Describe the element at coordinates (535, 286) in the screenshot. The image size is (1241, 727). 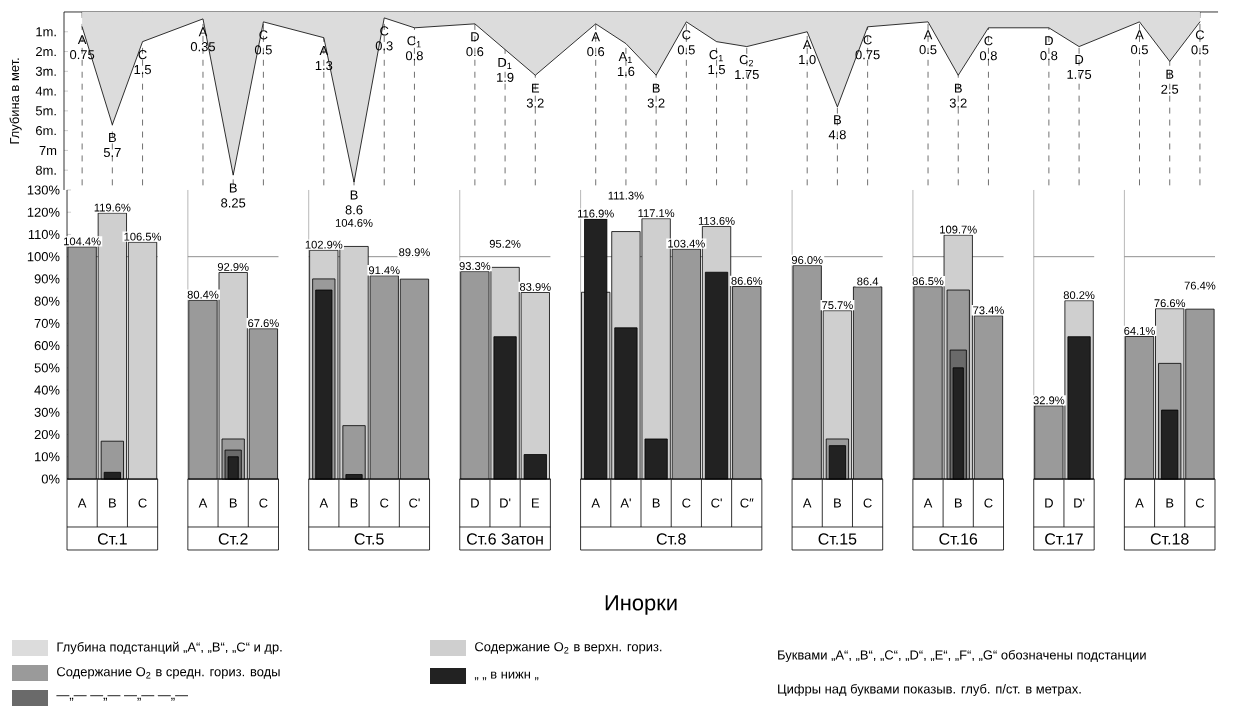
I see `data-label: 83.9%` at that location.